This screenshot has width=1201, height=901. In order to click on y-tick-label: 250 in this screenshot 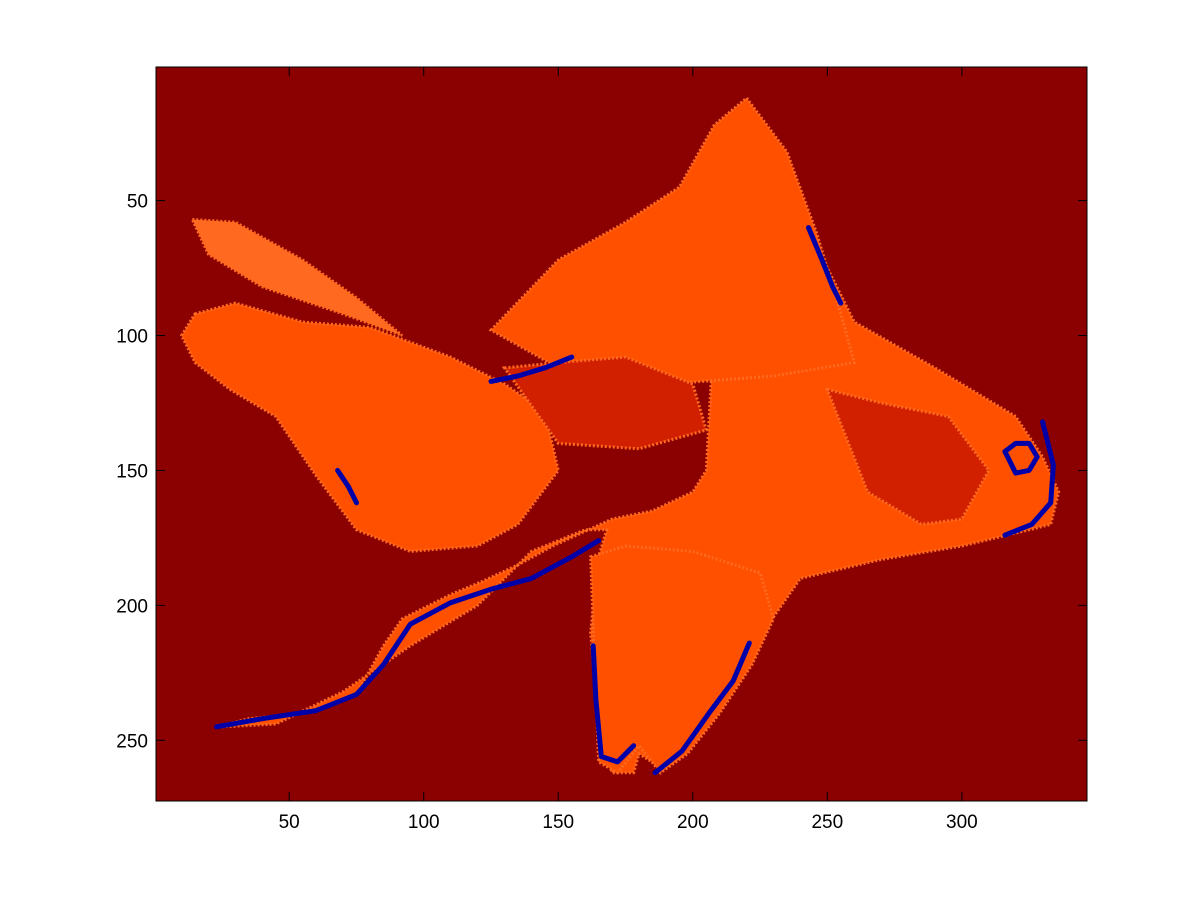, I will do `click(132, 741)`.